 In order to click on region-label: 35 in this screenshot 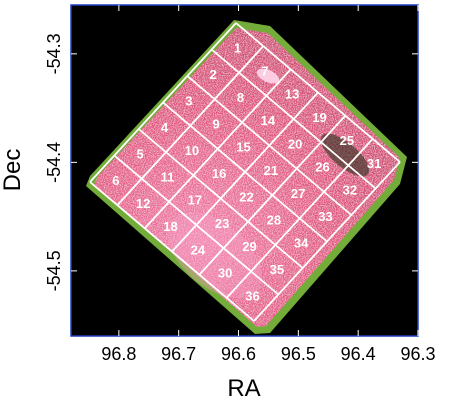, I will do `click(277, 269)`.